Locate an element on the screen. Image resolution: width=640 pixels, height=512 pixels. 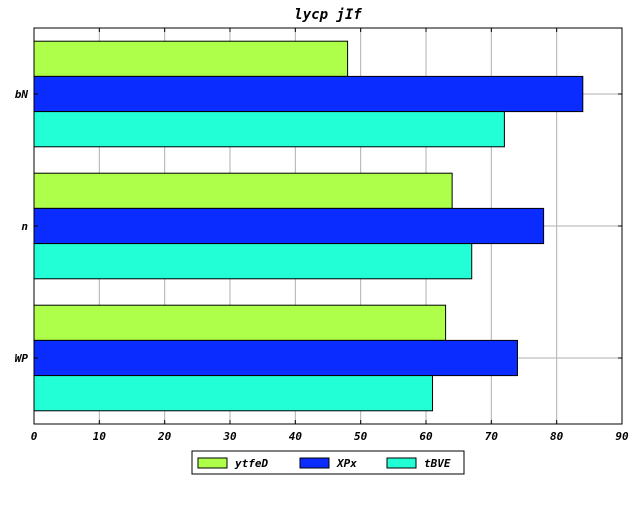
bar-XPx-bN is located at coordinates (308, 94).